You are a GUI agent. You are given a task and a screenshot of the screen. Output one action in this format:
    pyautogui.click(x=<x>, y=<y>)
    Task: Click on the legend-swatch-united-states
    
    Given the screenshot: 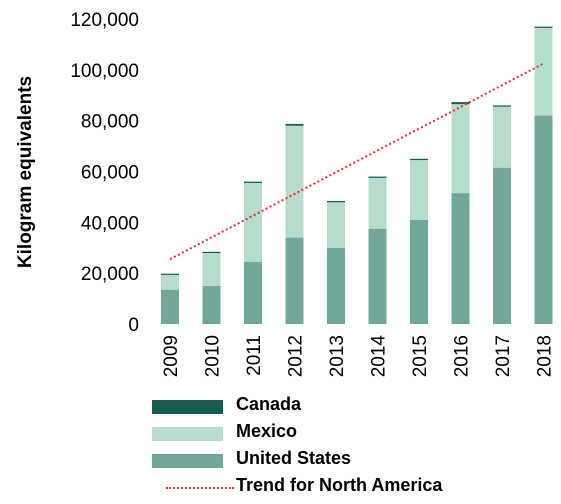 What is the action you would take?
    pyautogui.click(x=187, y=461)
    